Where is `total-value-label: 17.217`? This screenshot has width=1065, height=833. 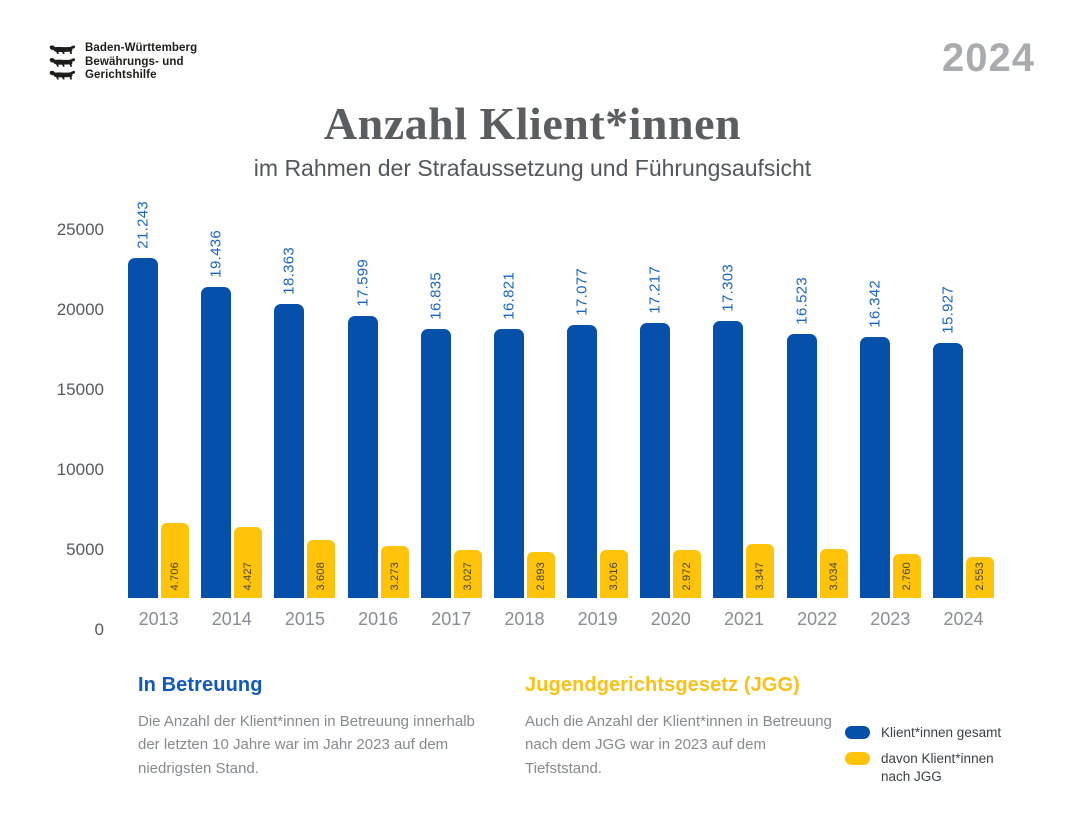 total-value-label: 17.217 is located at coordinates (655, 290).